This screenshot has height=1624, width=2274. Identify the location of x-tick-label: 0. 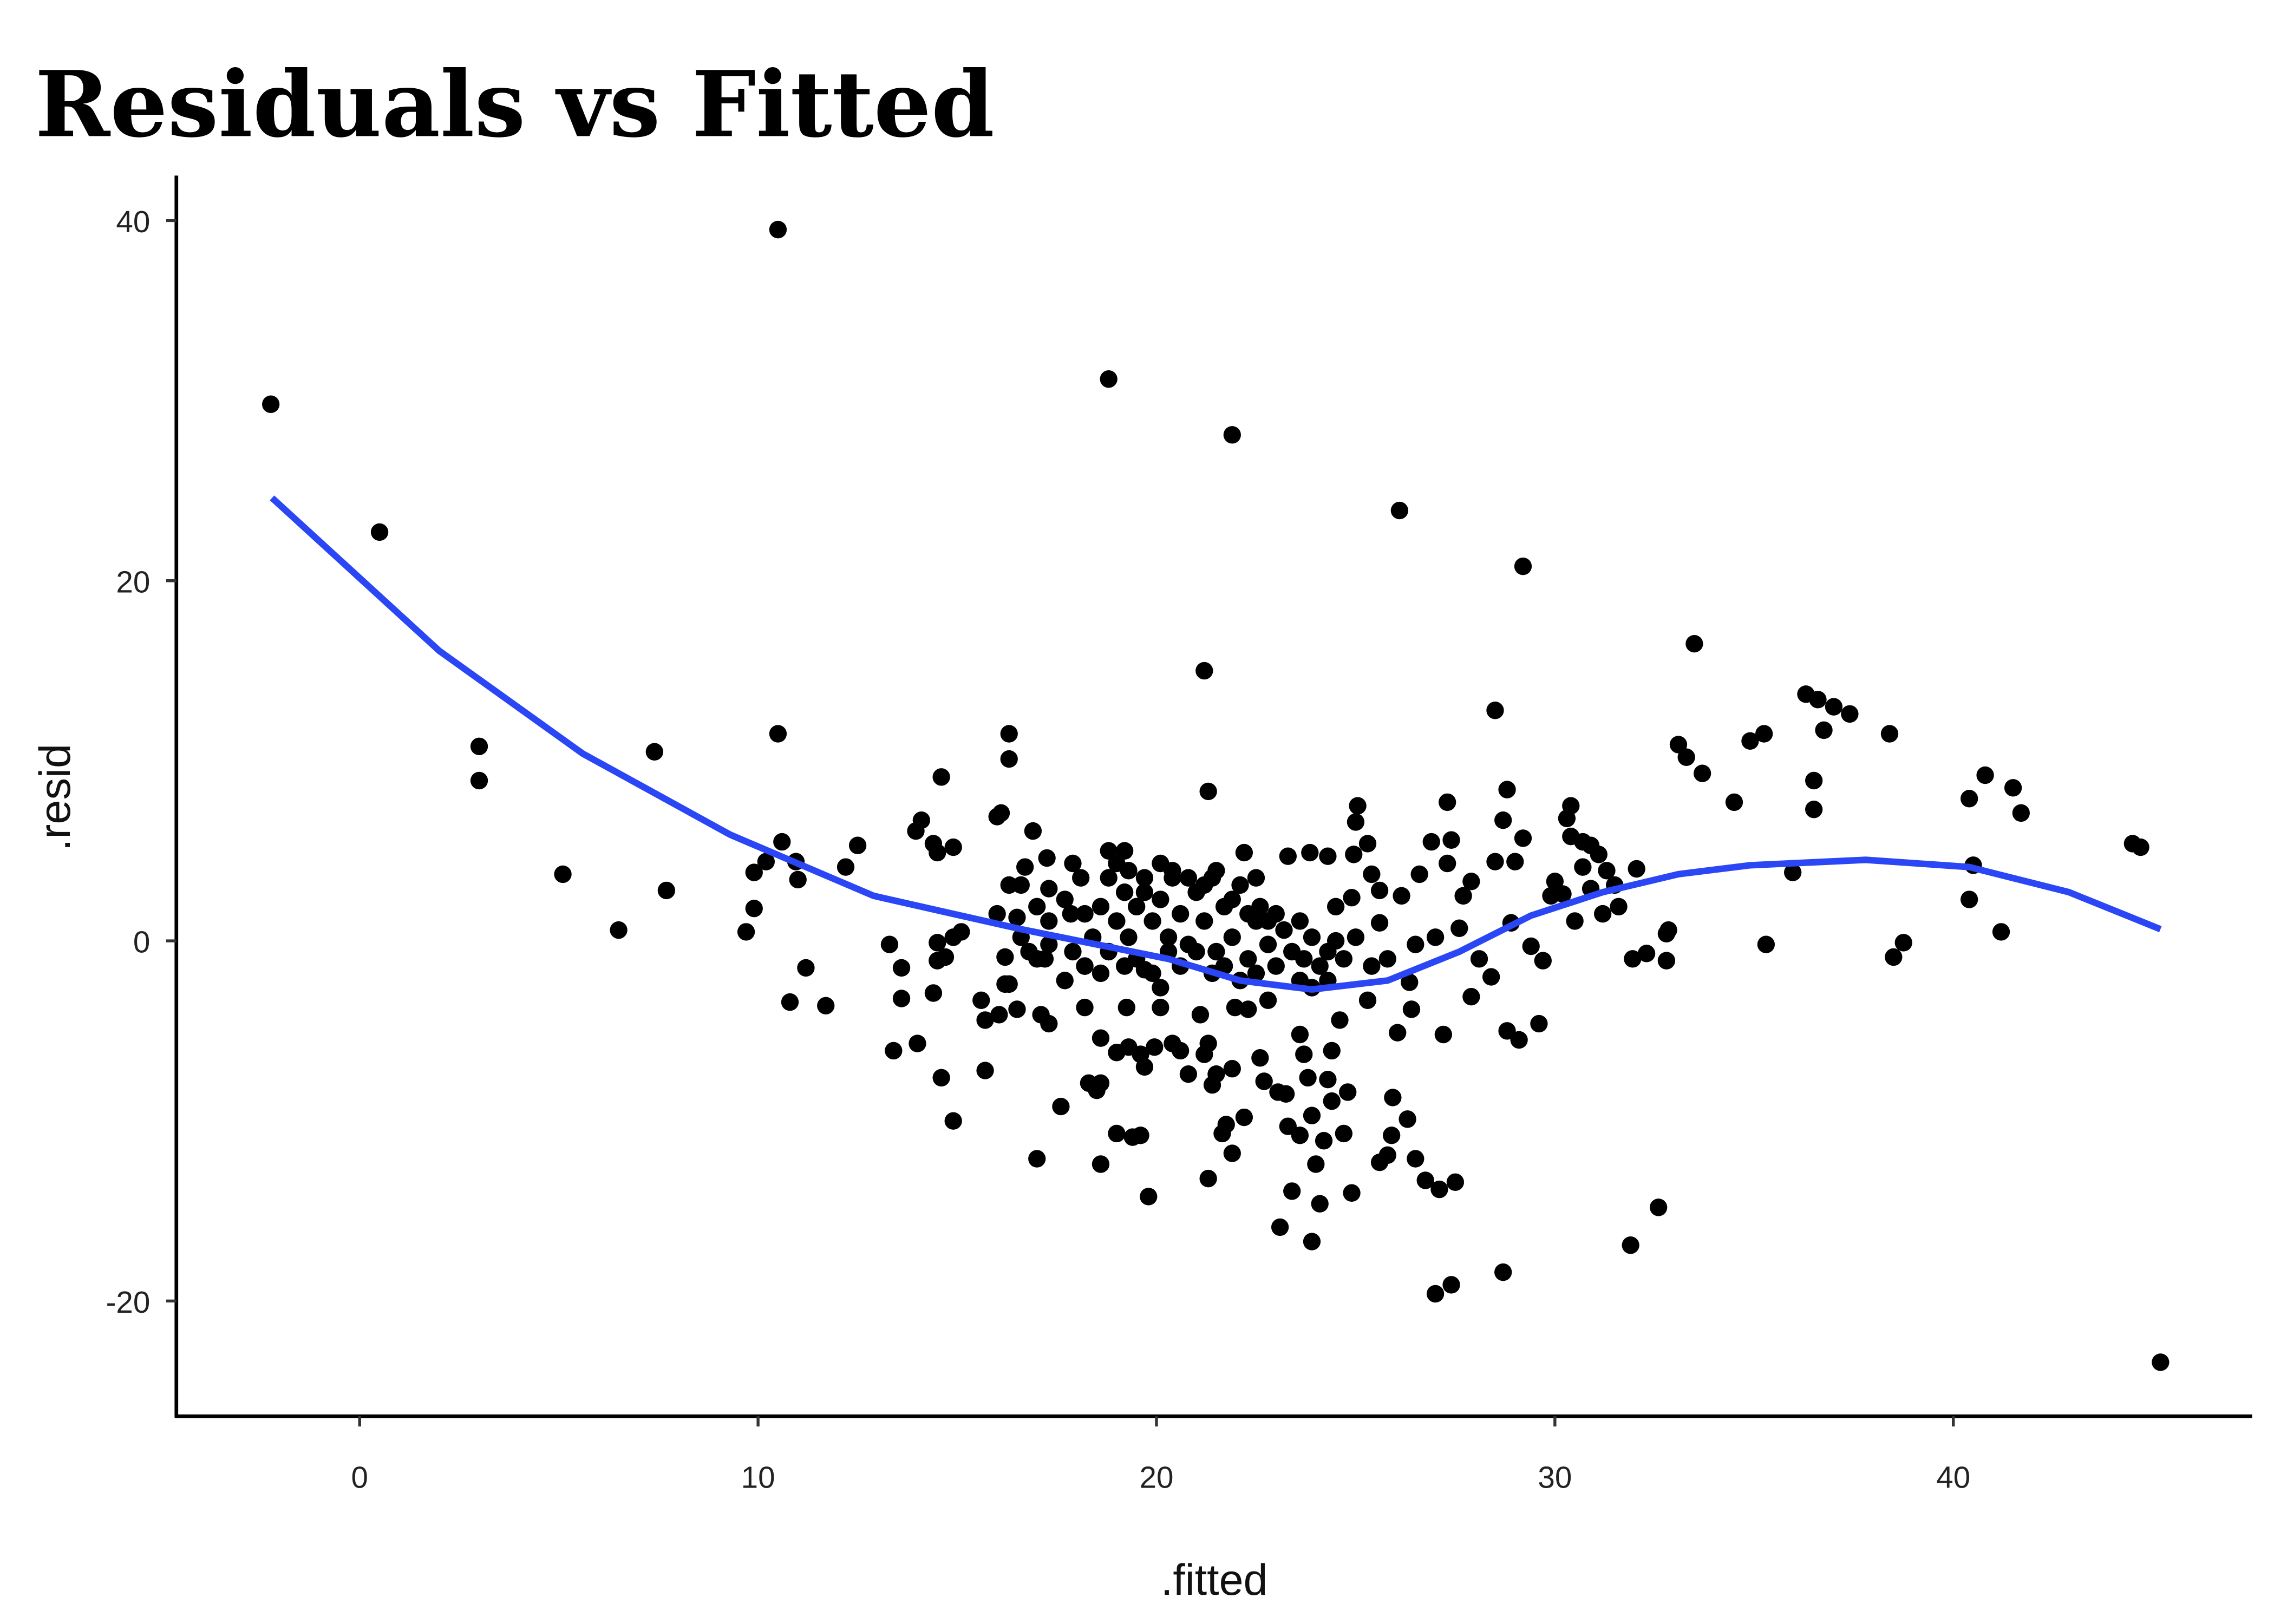
(359, 1478).